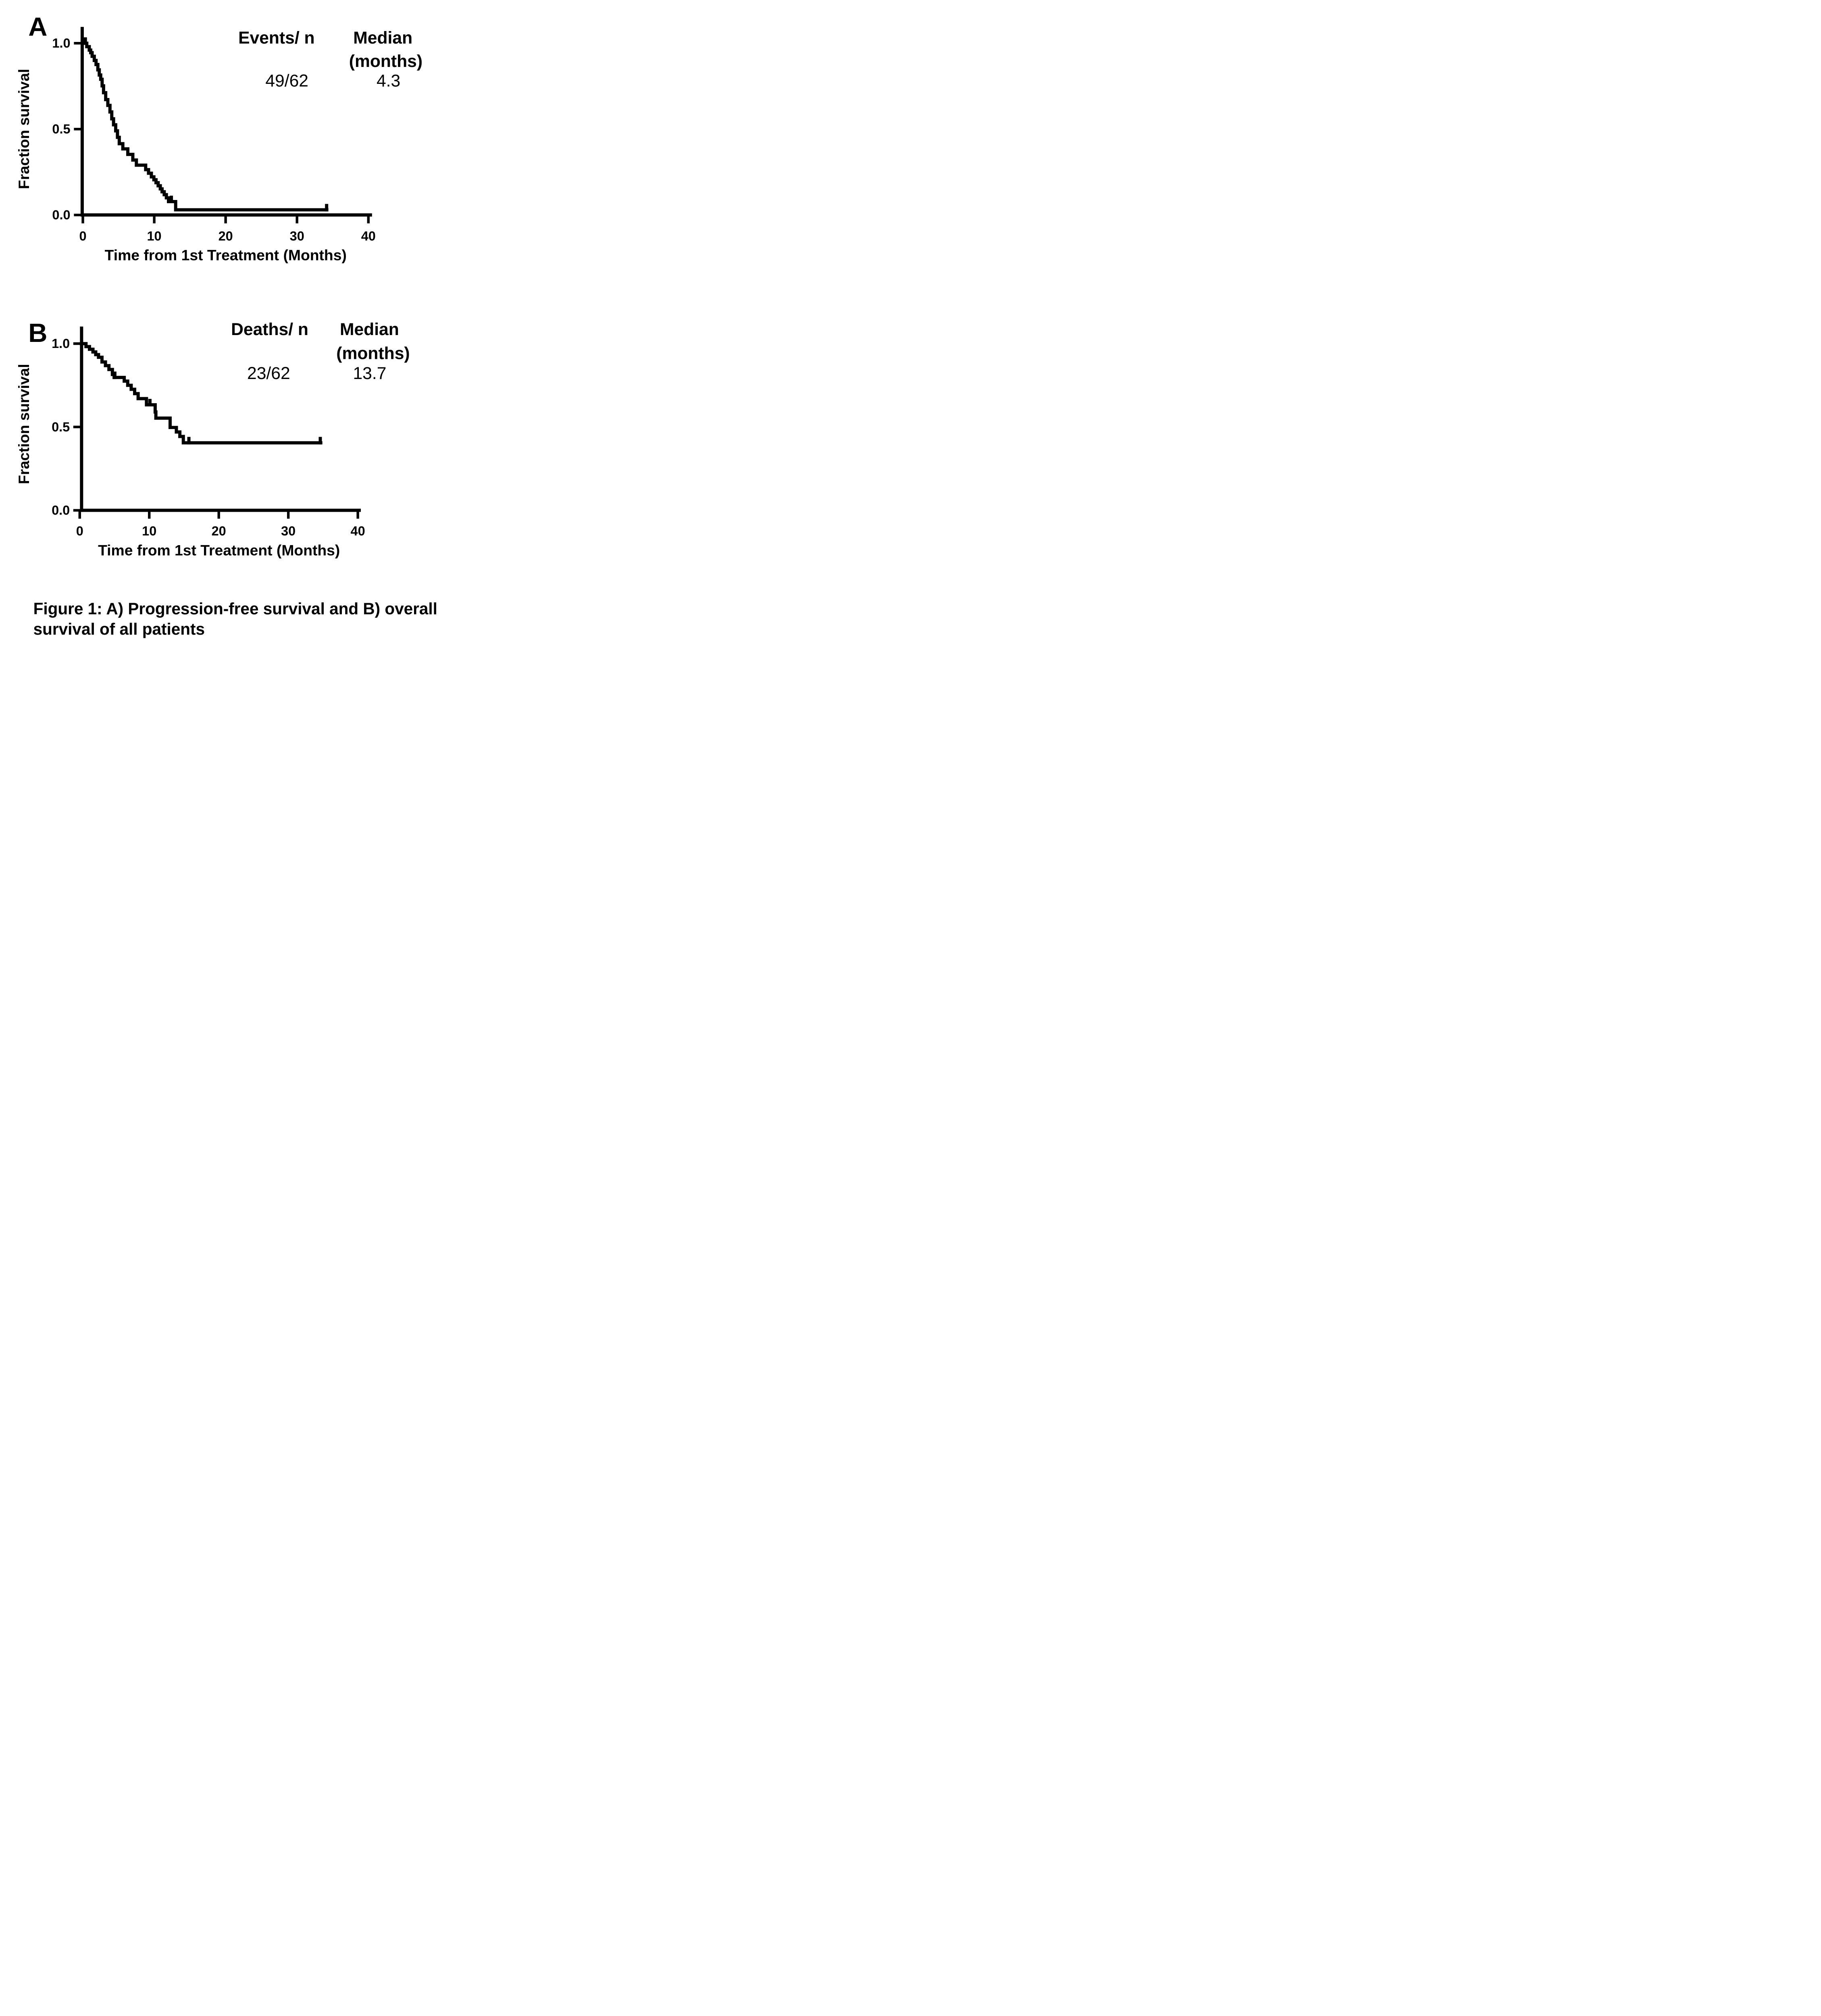 Image resolution: width=1821 pixels, height=2016 pixels. What do you see at coordinates (276, 38) in the screenshot?
I see `events-n-header: Events/ n` at bounding box center [276, 38].